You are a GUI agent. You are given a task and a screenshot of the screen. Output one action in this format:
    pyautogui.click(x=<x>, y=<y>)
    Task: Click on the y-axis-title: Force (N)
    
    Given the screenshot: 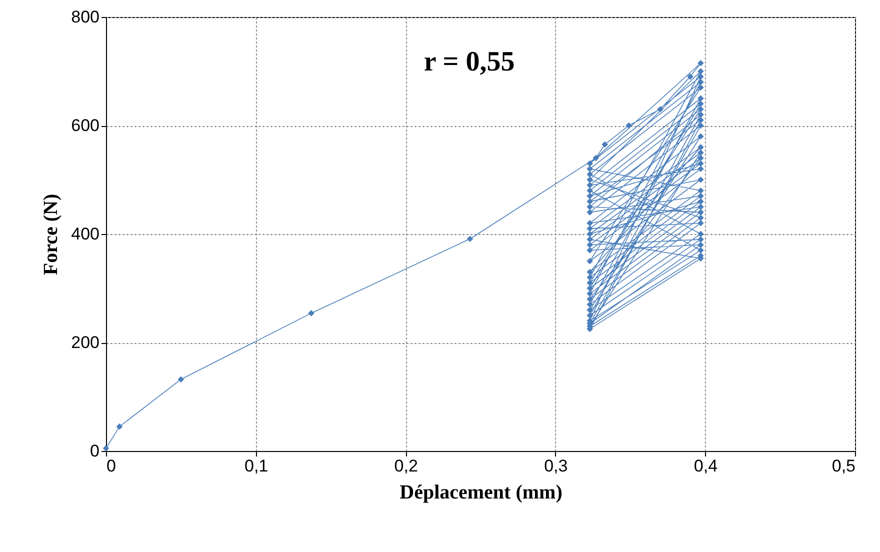 What is the action you would take?
    pyautogui.click(x=51, y=235)
    